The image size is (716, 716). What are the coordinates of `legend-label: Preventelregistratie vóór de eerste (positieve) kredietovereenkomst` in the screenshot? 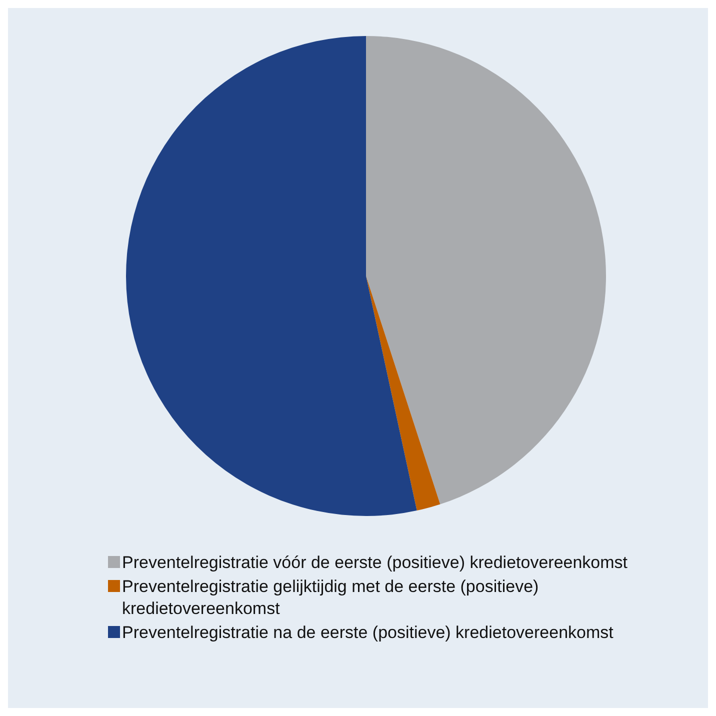 It's located at (375, 562).